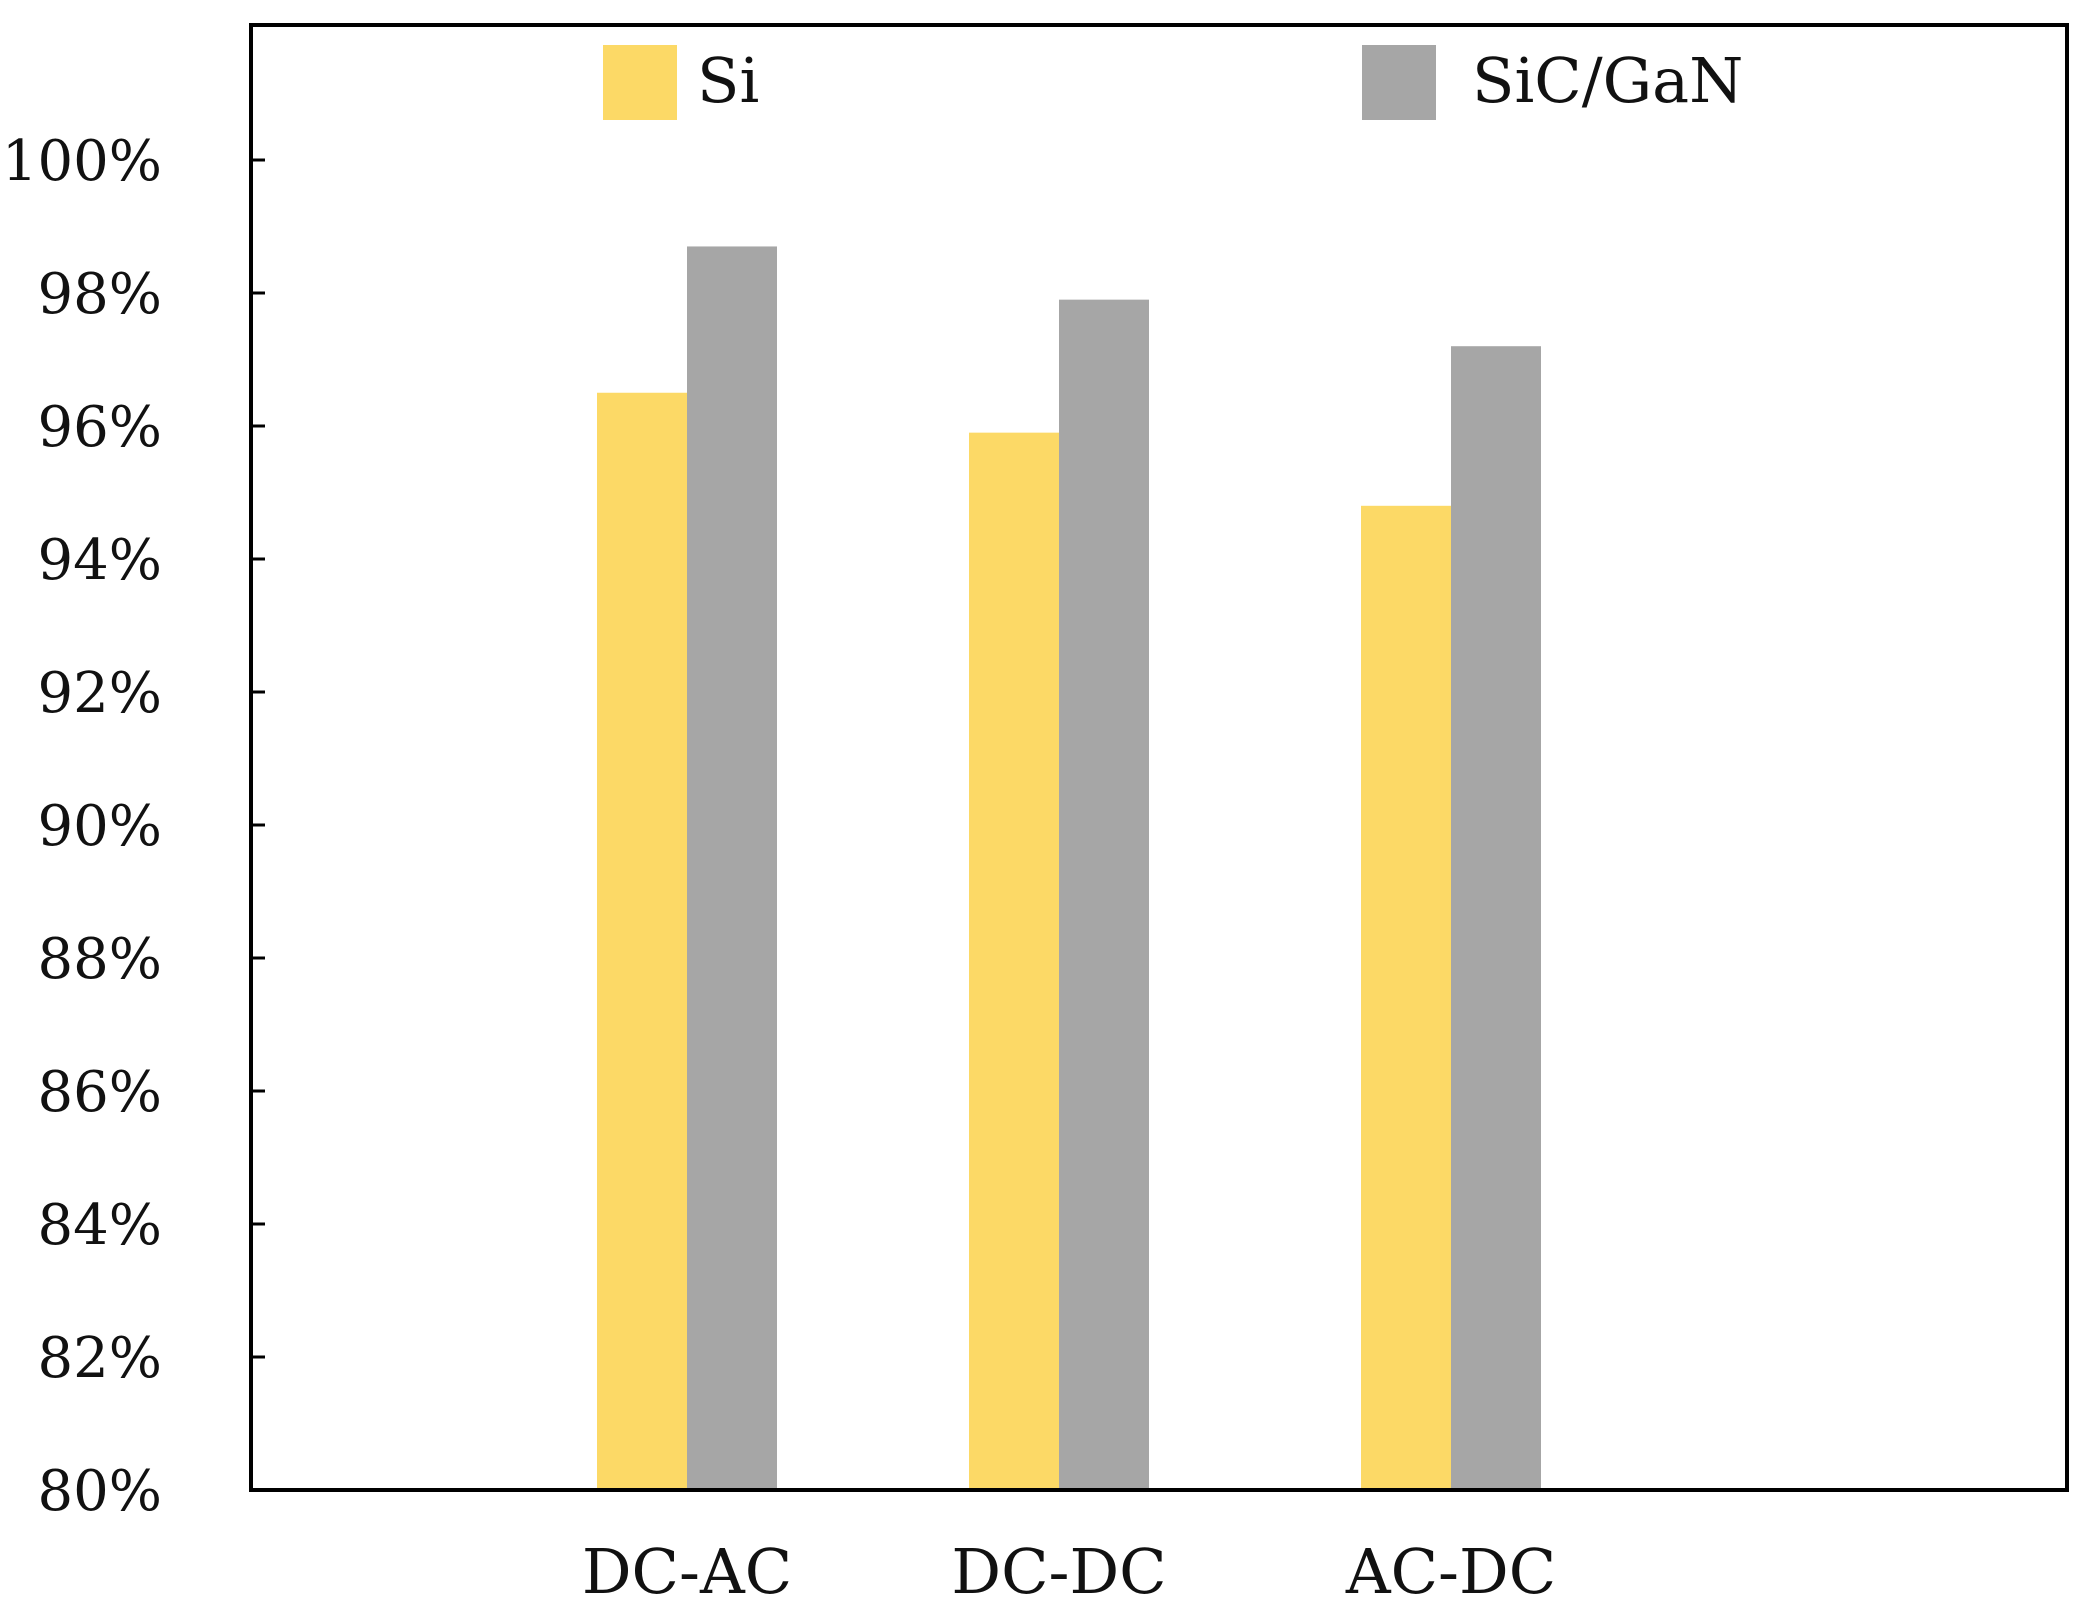 This screenshot has width=2091, height=1615. What do you see at coordinates (728, 80) in the screenshot?
I see `legend-label: Si` at bounding box center [728, 80].